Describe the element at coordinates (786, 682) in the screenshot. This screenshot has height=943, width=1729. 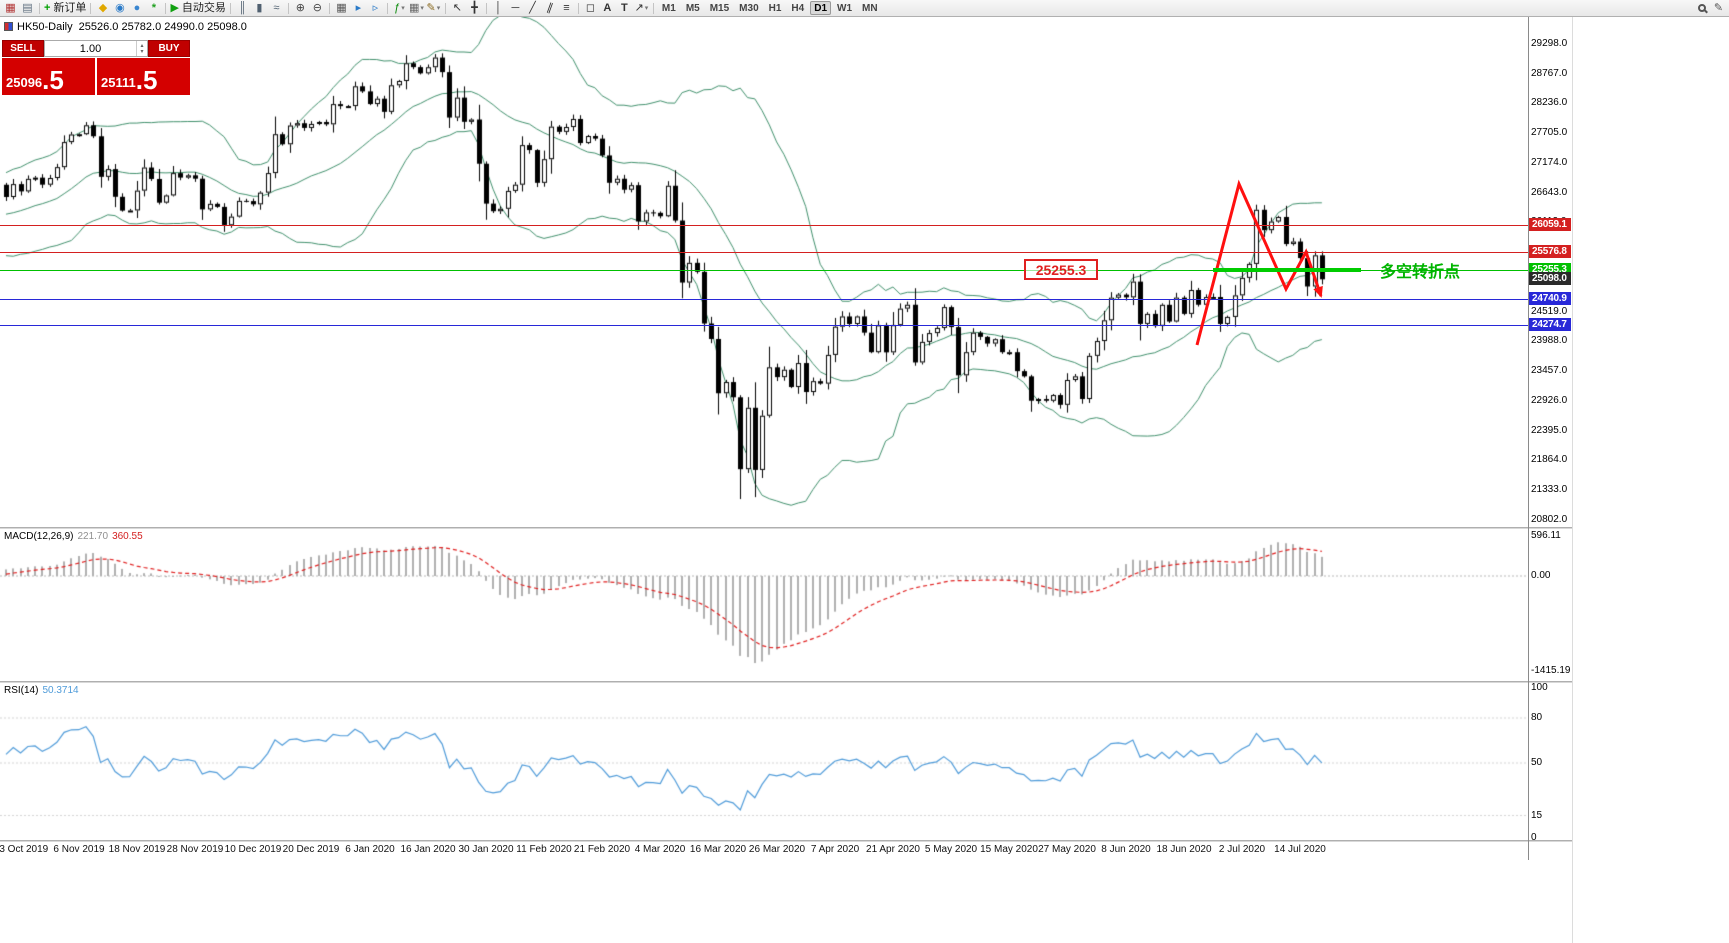
I see `macd-rsi-separator` at that location.